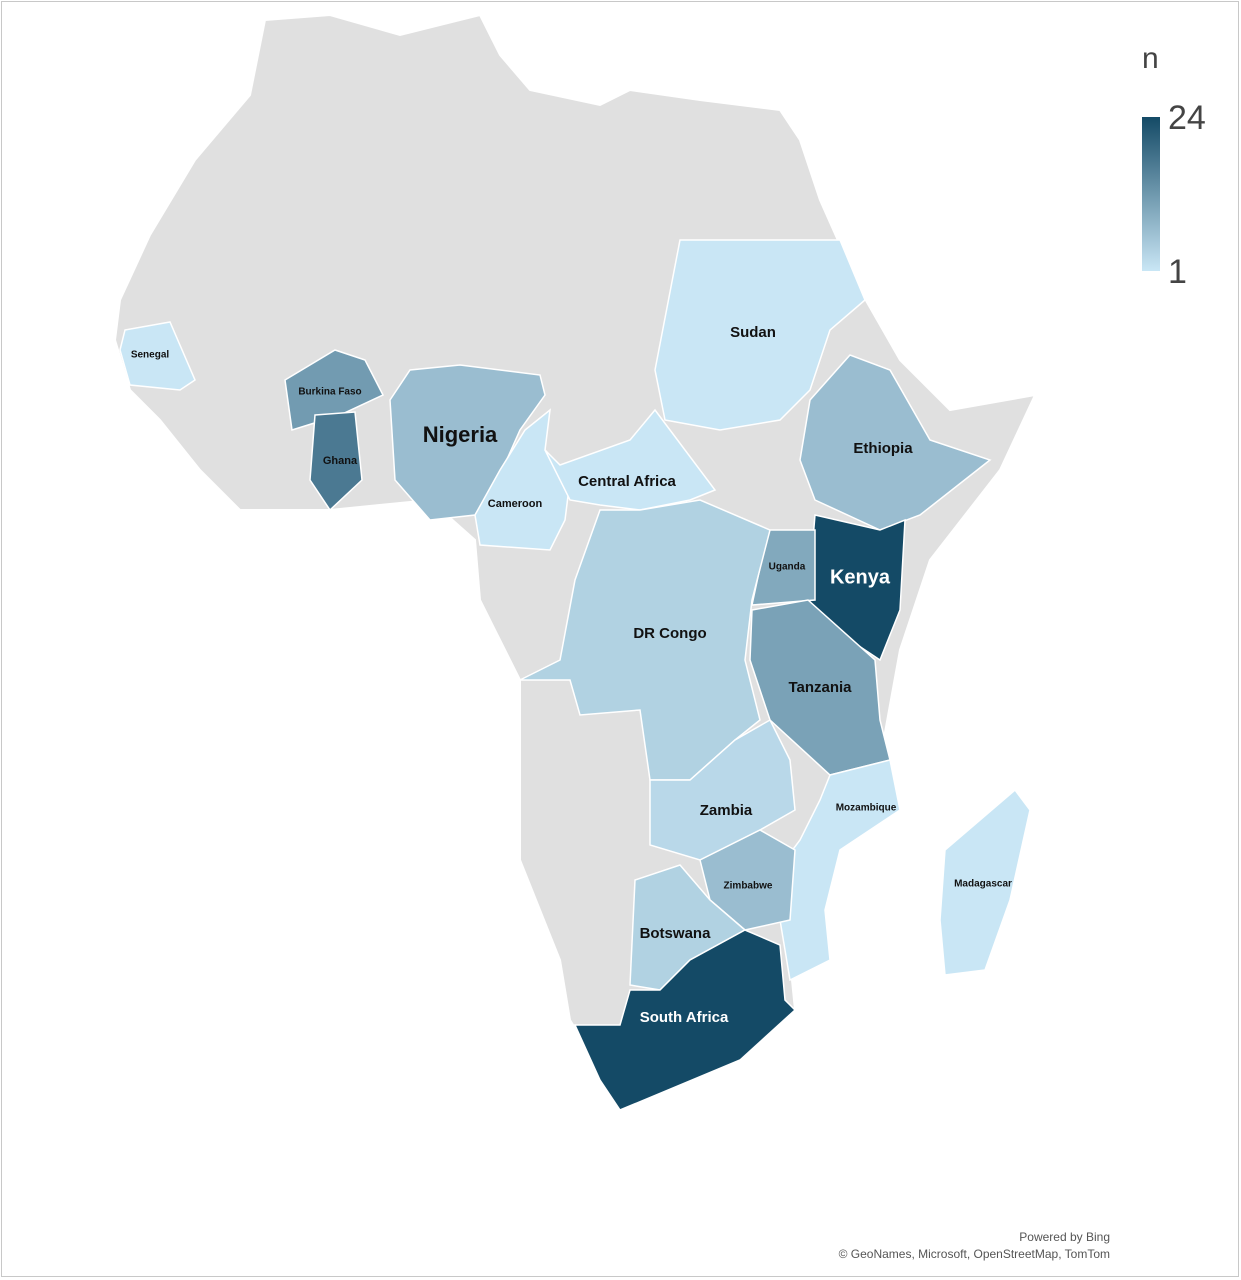 Image resolution: width=1241 pixels, height=1280 pixels. What do you see at coordinates (866, 808) in the screenshot?
I see `country-label: Mozambique` at bounding box center [866, 808].